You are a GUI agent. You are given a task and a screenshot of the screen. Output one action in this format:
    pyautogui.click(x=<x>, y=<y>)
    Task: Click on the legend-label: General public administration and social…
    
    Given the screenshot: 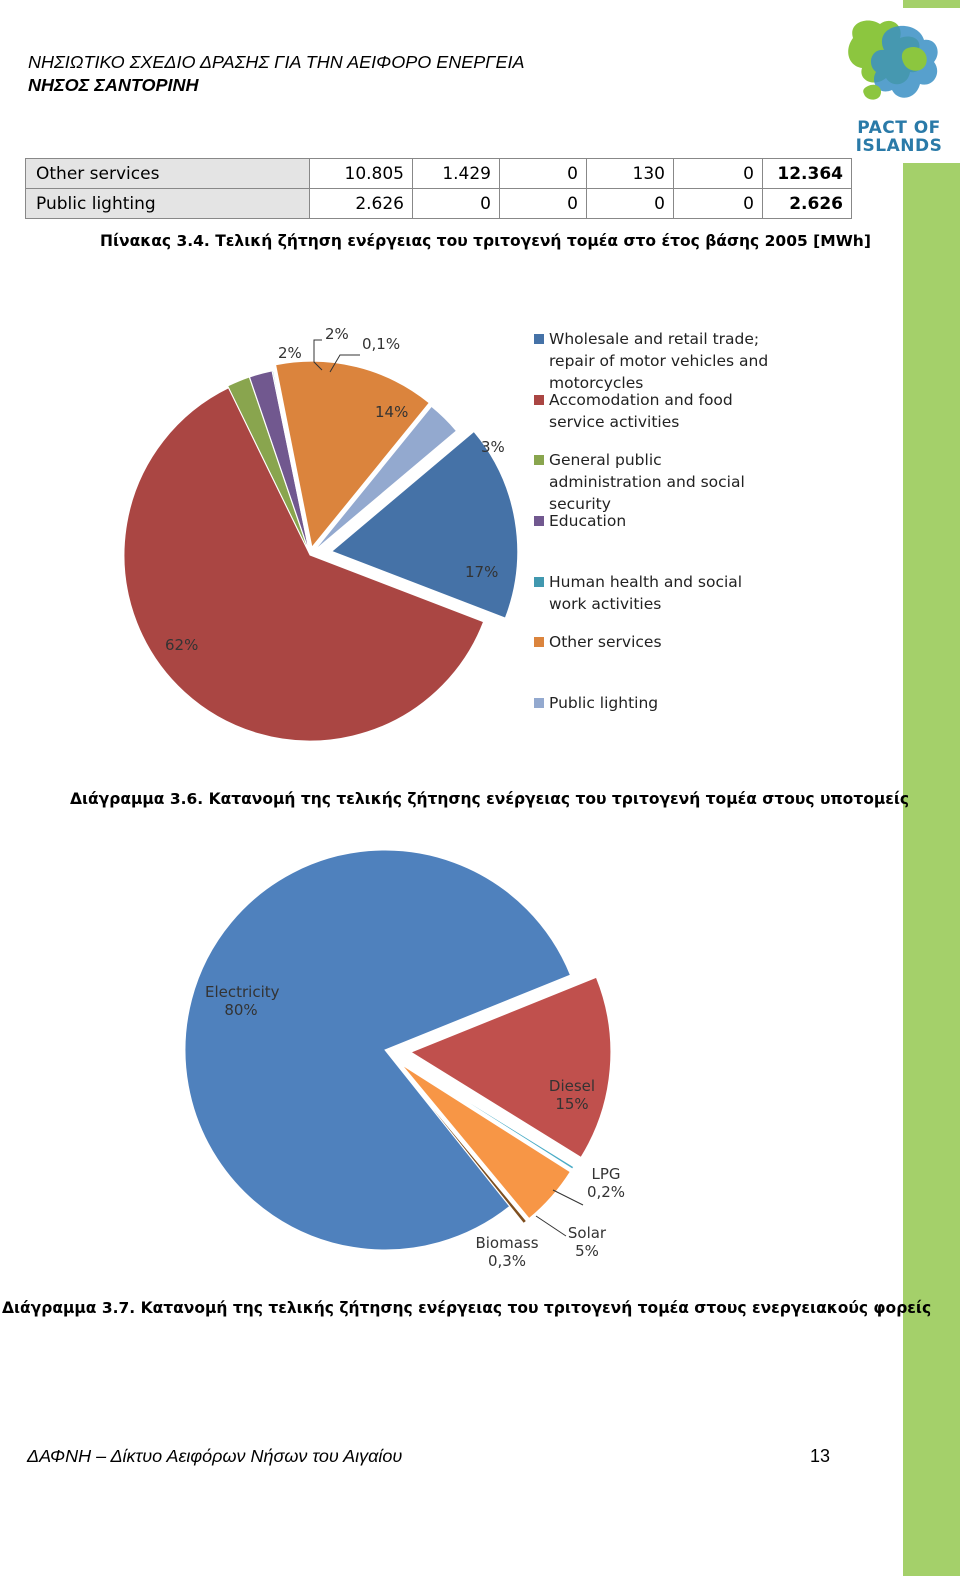 What is the action you would take?
    pyautogui.click(x=647, y=482)
    